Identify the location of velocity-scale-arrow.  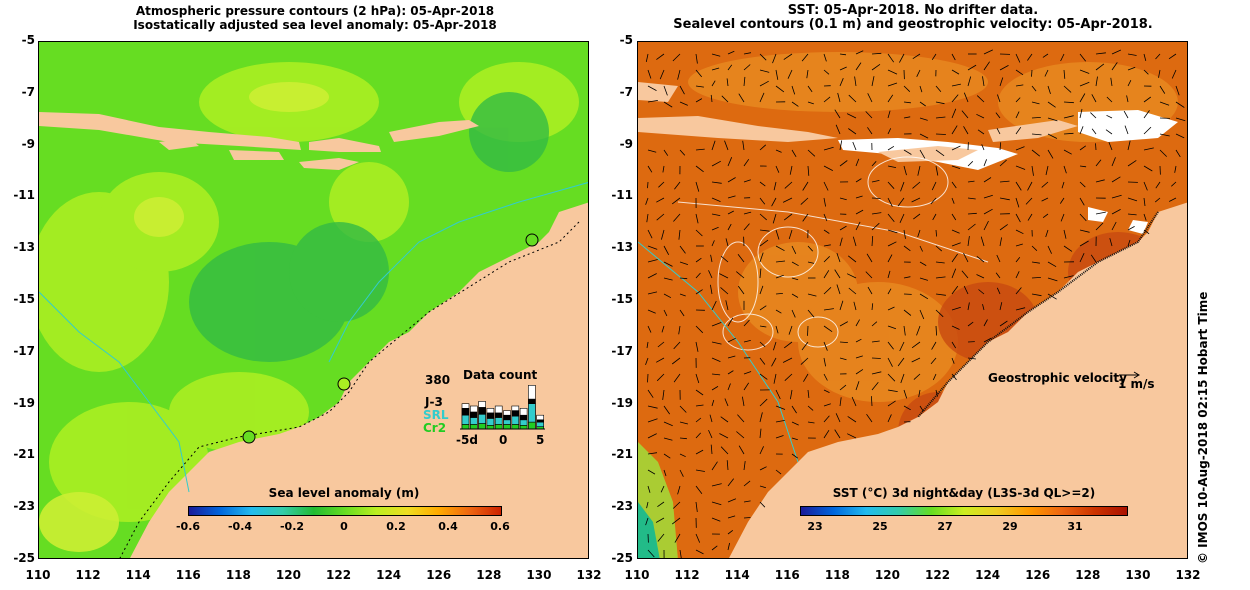
(1129, 375).